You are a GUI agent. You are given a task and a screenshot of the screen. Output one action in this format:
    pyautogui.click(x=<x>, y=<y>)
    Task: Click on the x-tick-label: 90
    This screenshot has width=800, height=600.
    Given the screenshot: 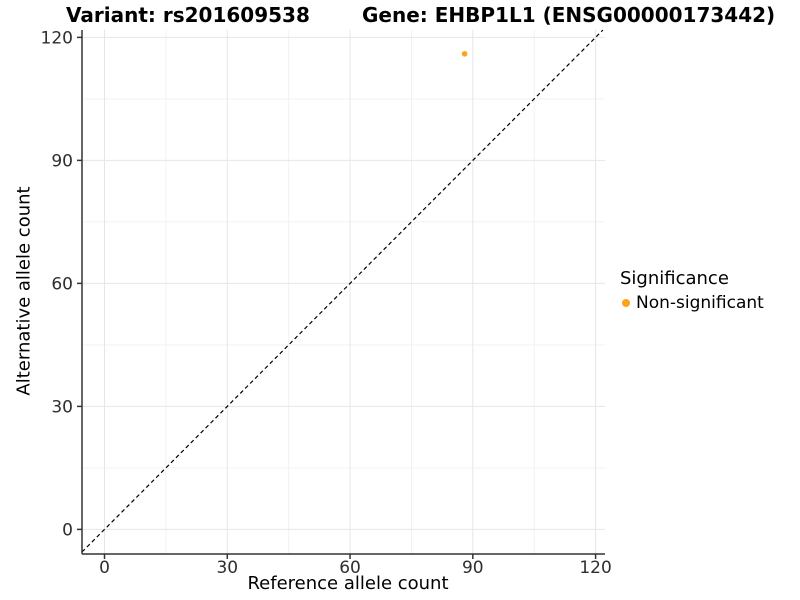 What is the action you would take?
    pyautogui.click(x=473, y=568)
    